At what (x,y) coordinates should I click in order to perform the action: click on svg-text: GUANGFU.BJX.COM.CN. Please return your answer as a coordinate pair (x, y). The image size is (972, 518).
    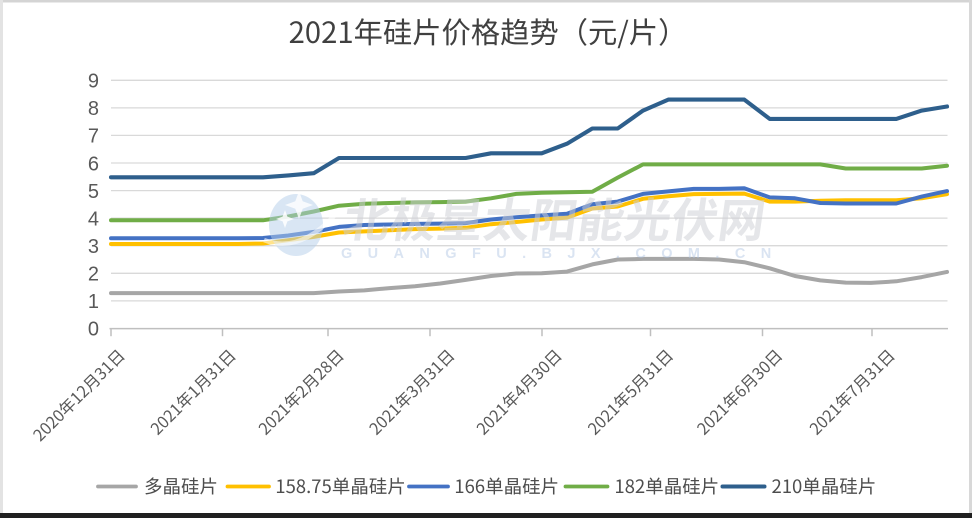
    Looking at the image, I should click on (564, 254).